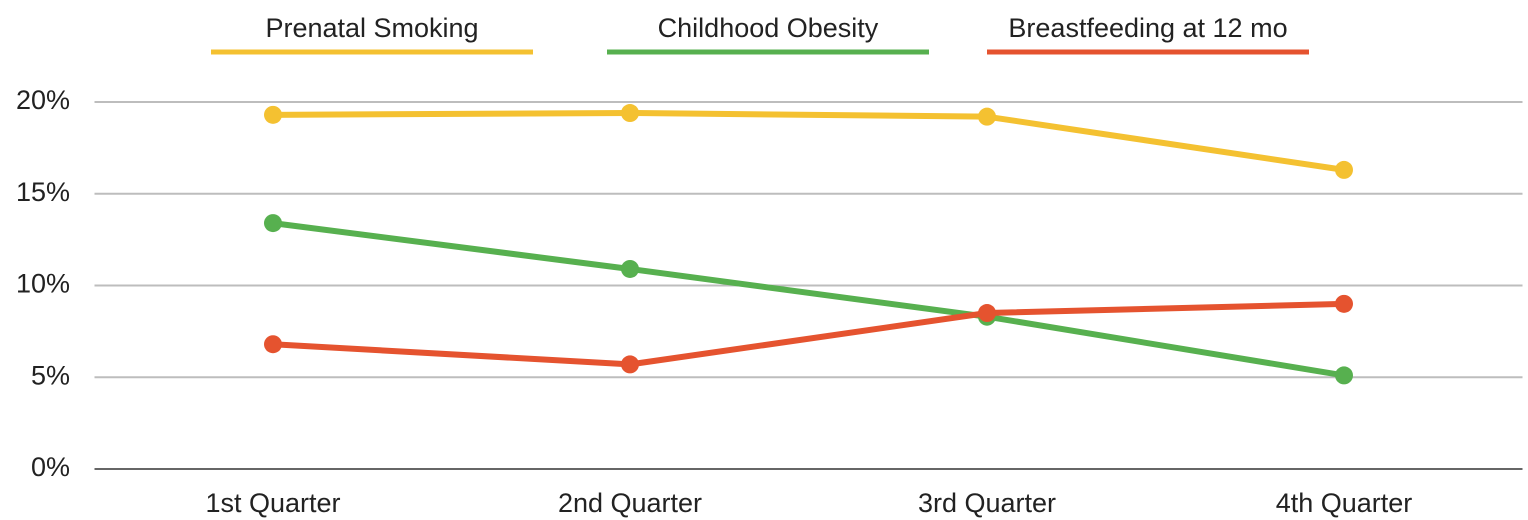 This screenshot has width=1528, height=520. What do you see at coordinates (1147, 28) in the screenshot?
I see `legend-label: Breastfeeding at 12 mo` at bounding box center [1147, 28].